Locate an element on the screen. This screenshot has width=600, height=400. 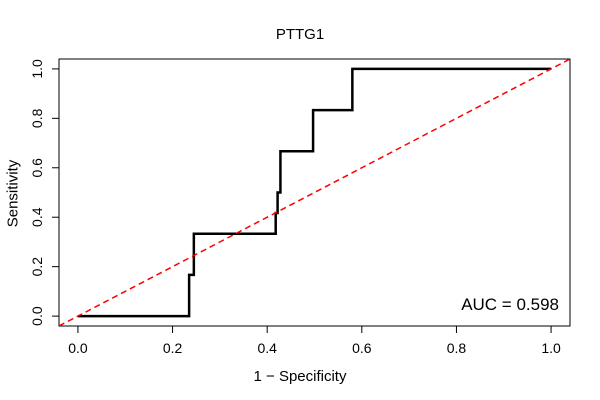
x-tick-label: 0.6 is located at coordinates (362, 348).